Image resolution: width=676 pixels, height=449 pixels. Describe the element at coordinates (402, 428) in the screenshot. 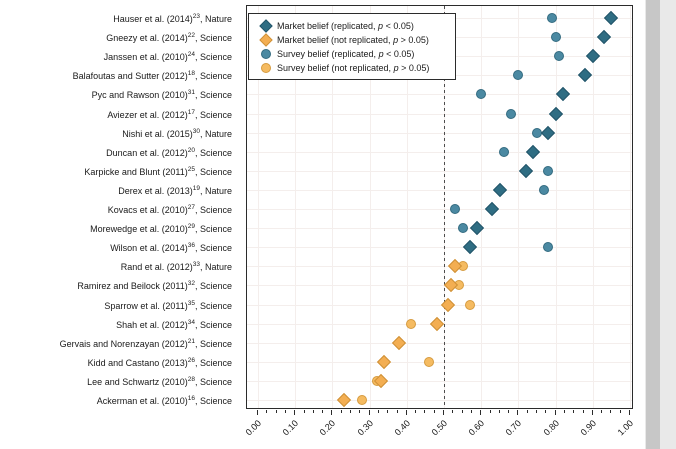

I see `x-tick-label: 0.40` at that location.